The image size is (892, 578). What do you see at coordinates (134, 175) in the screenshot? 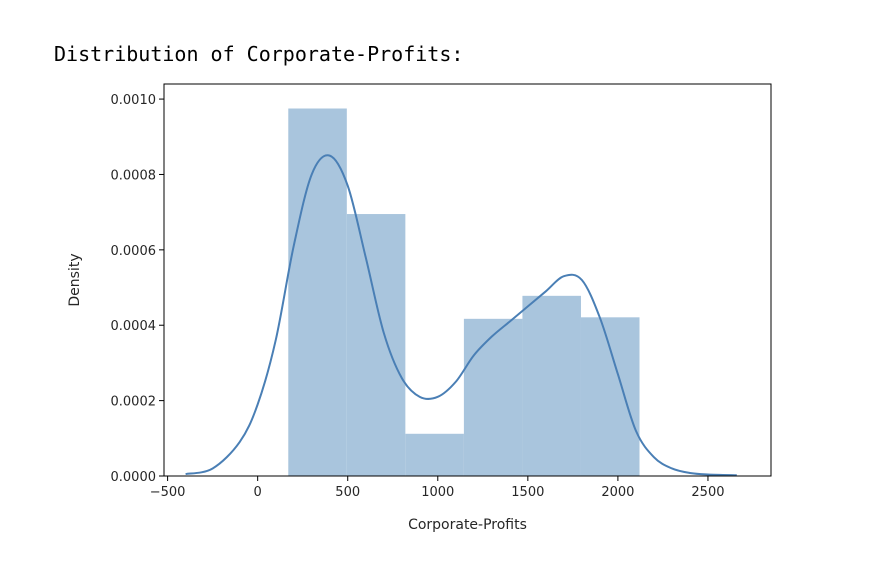
I see `y-tick-label: 0.0008` at bounding box center [134, 175].